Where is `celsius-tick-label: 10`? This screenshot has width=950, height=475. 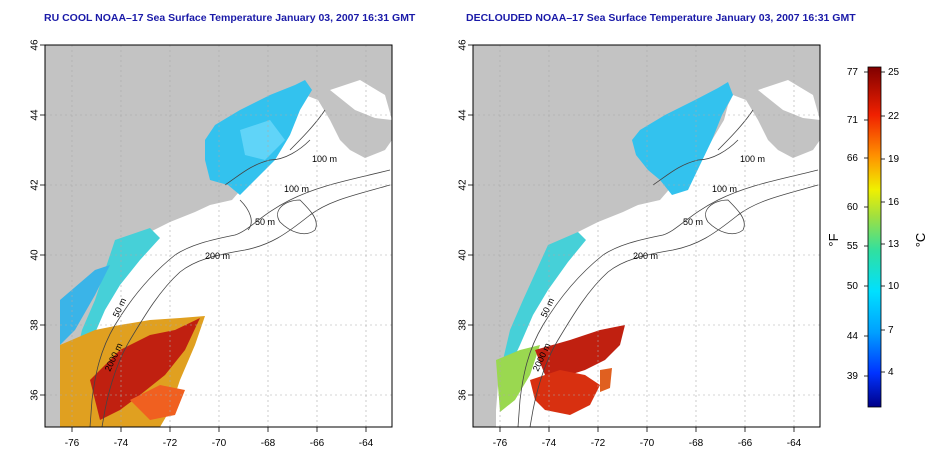
celsius-tick-label: 10 is located at coordinates (894, 286).